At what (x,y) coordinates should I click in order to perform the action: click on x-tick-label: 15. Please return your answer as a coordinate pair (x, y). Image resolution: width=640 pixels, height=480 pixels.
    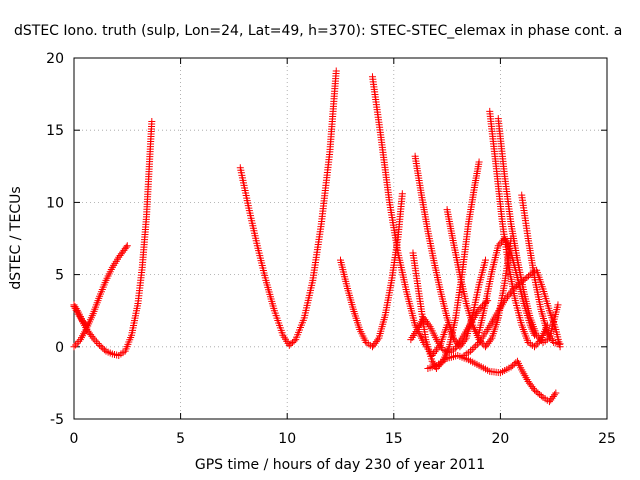
    Looking at the image, I should click on (394, 439).